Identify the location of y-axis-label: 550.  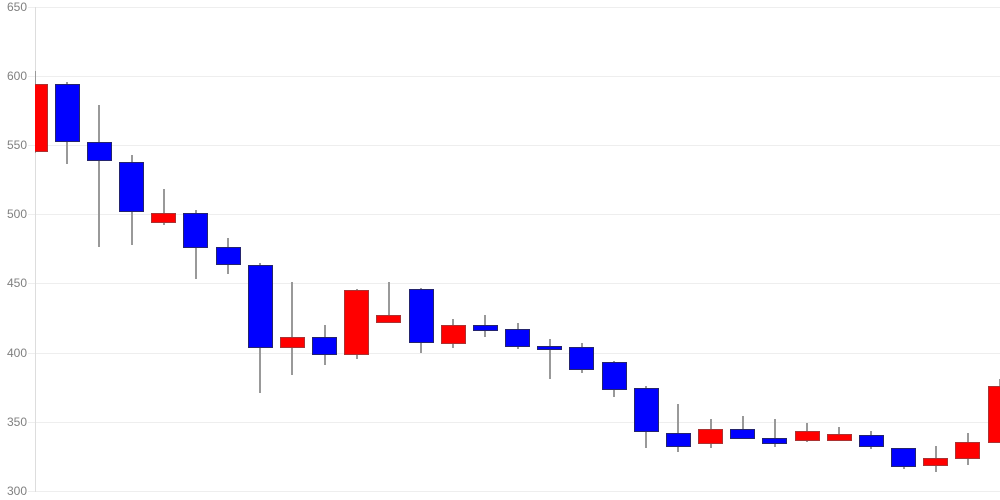
(16, 145).